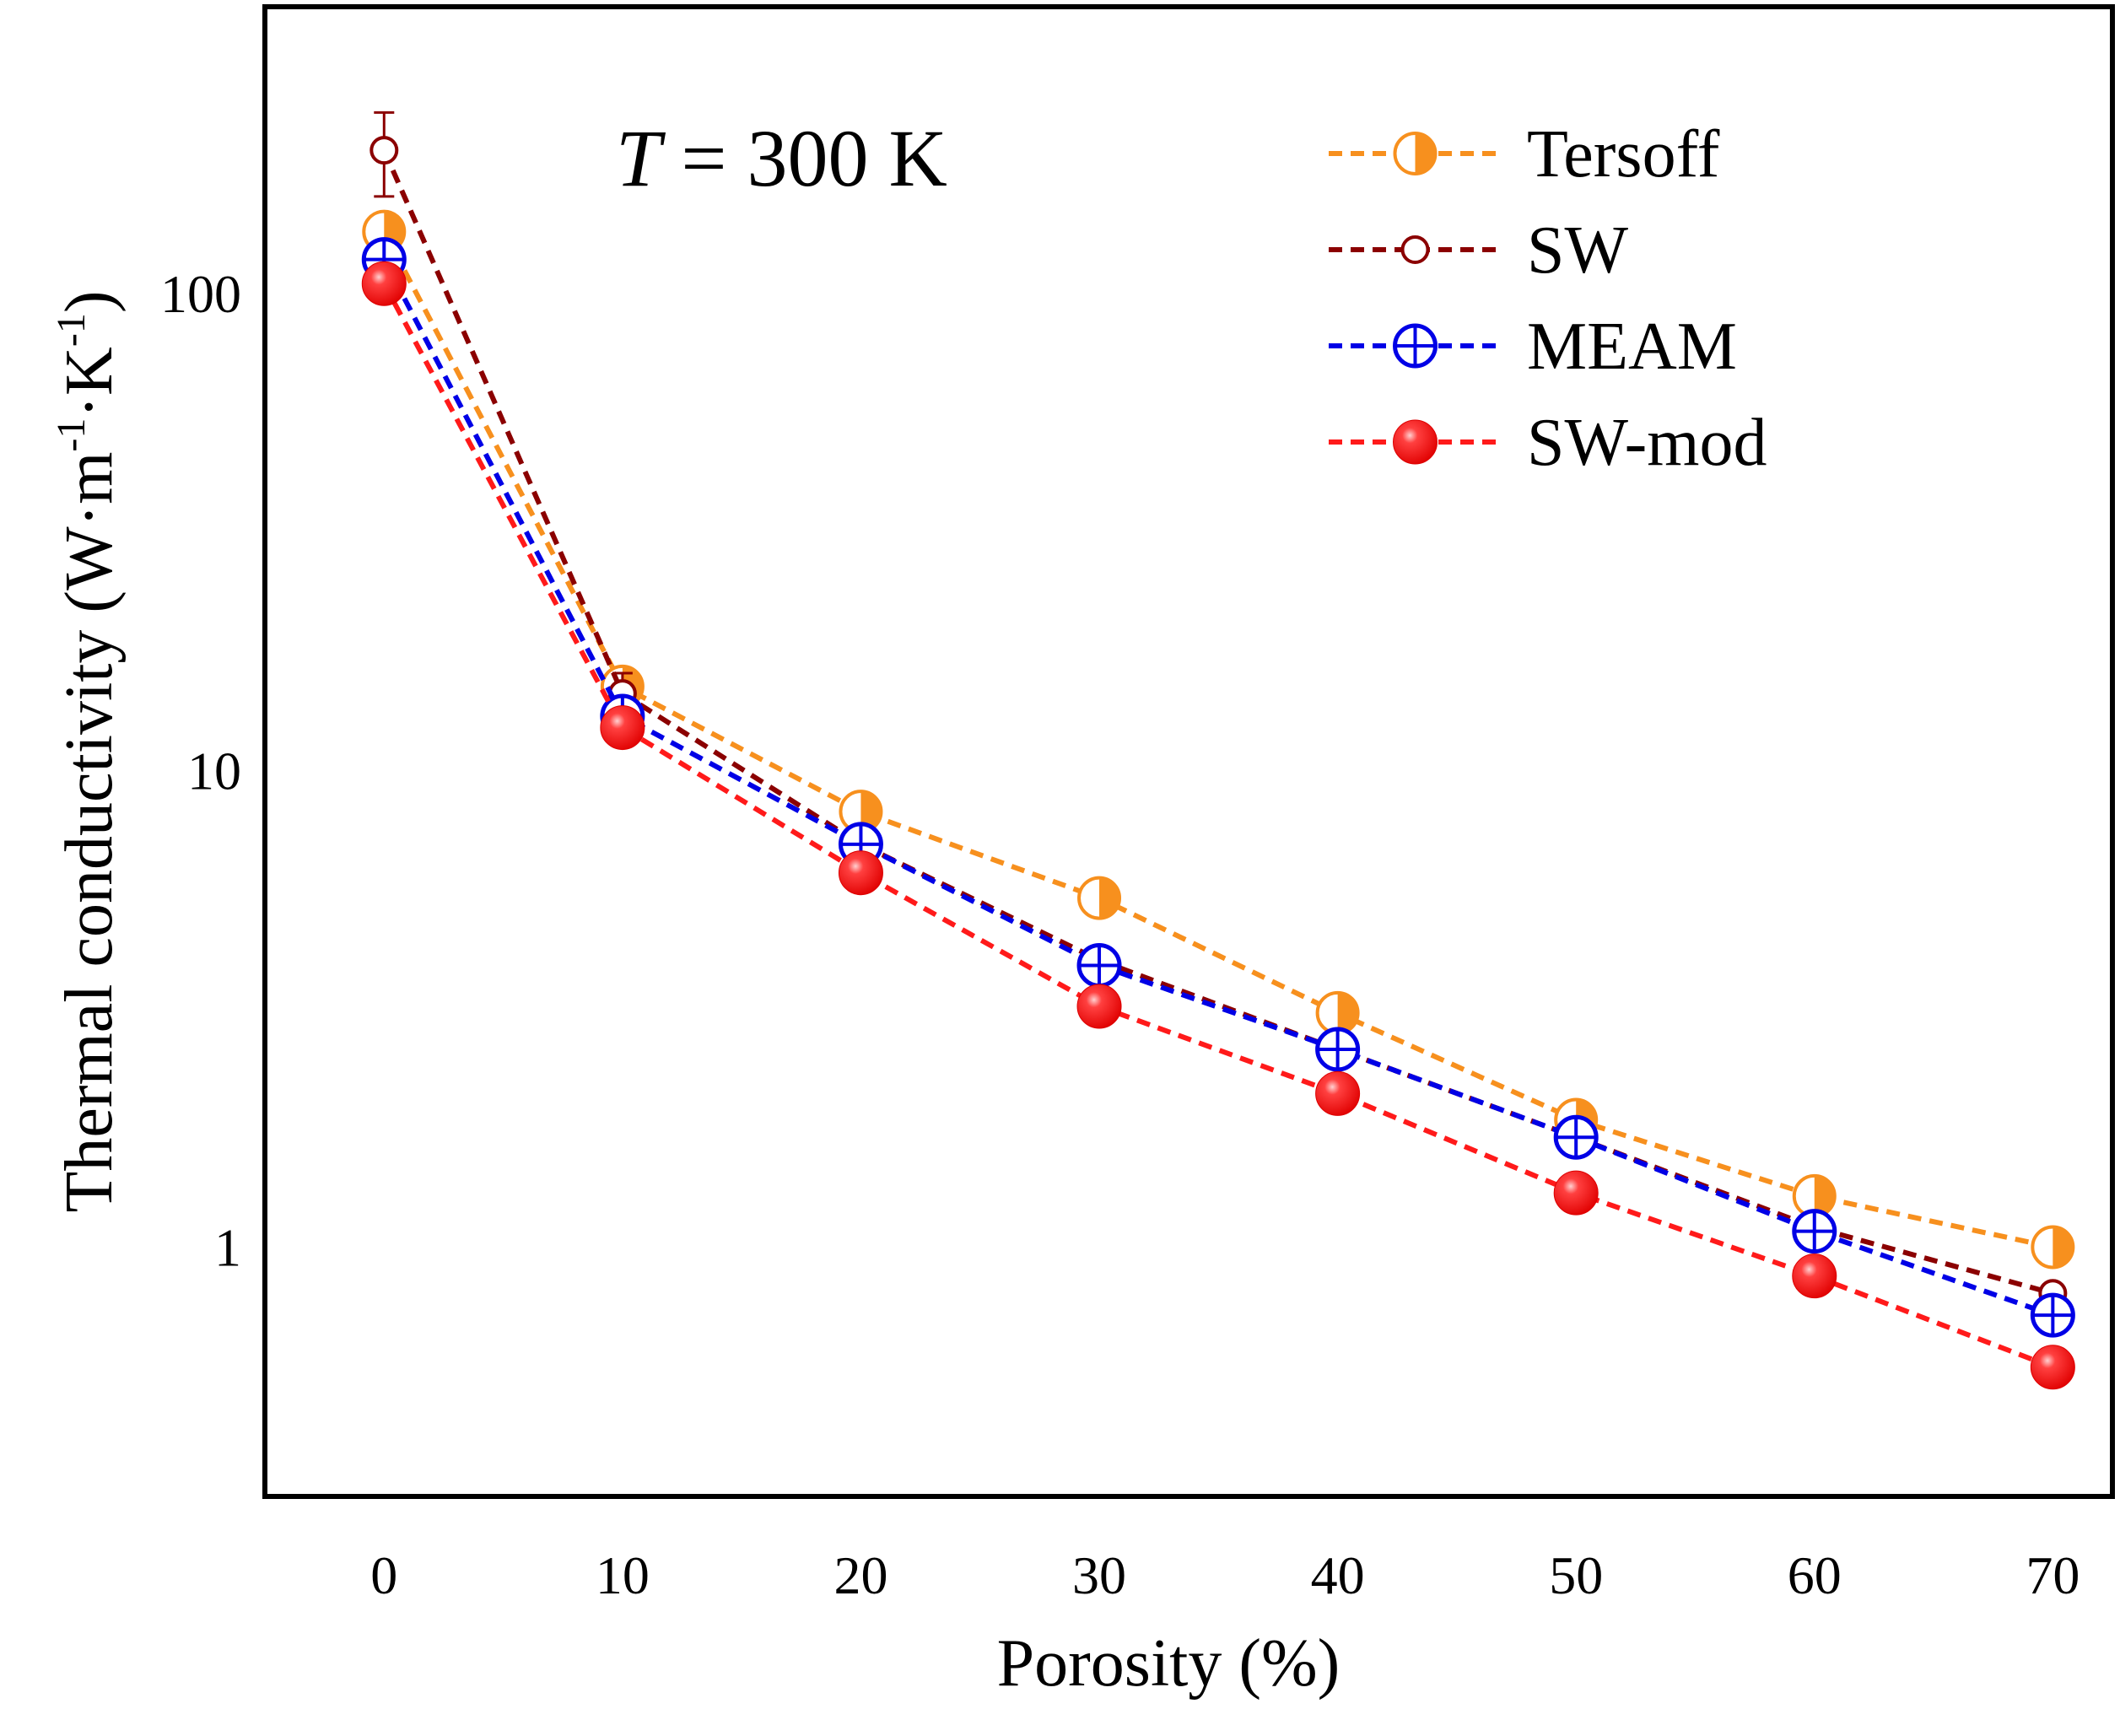 The width and height of the screenshot is (2120, 1736). What do you see at coordinates (200, 294) in the screenshot?
I see `y-tick-label: 100` at bounding box center [200, 294].